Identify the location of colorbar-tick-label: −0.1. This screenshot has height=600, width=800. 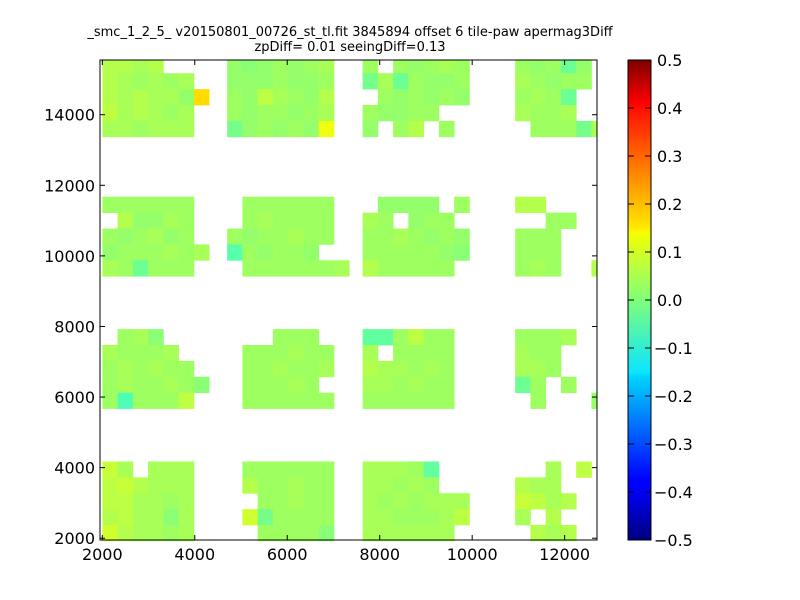
(673, 348).